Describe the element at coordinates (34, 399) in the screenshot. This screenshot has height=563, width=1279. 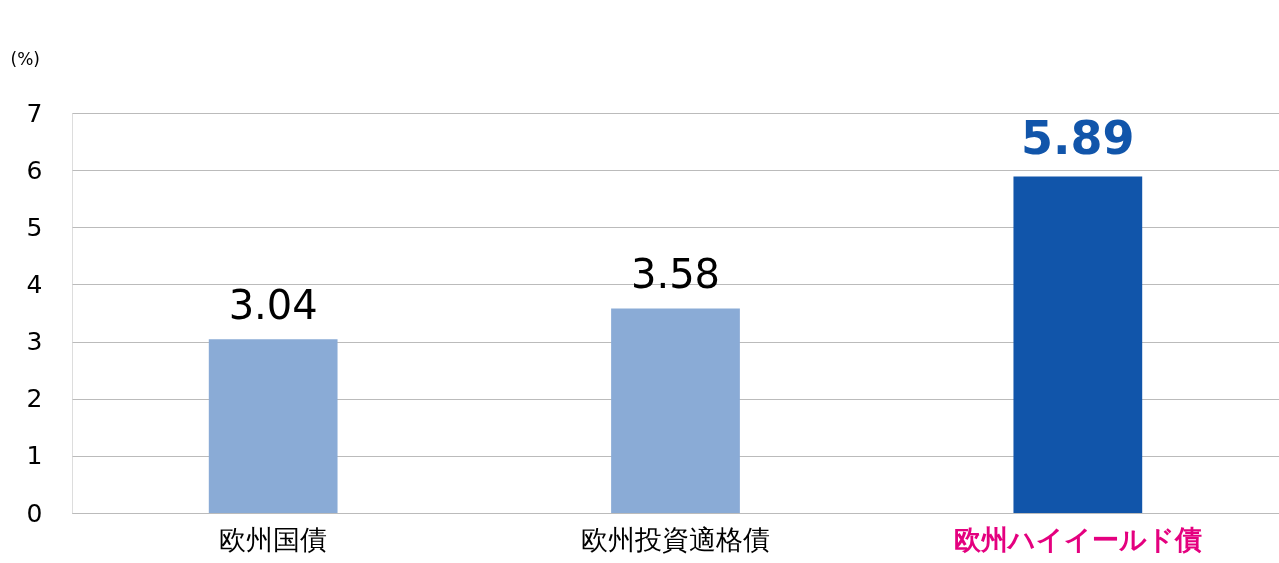
I see `y-tick-label: 2` at that location.